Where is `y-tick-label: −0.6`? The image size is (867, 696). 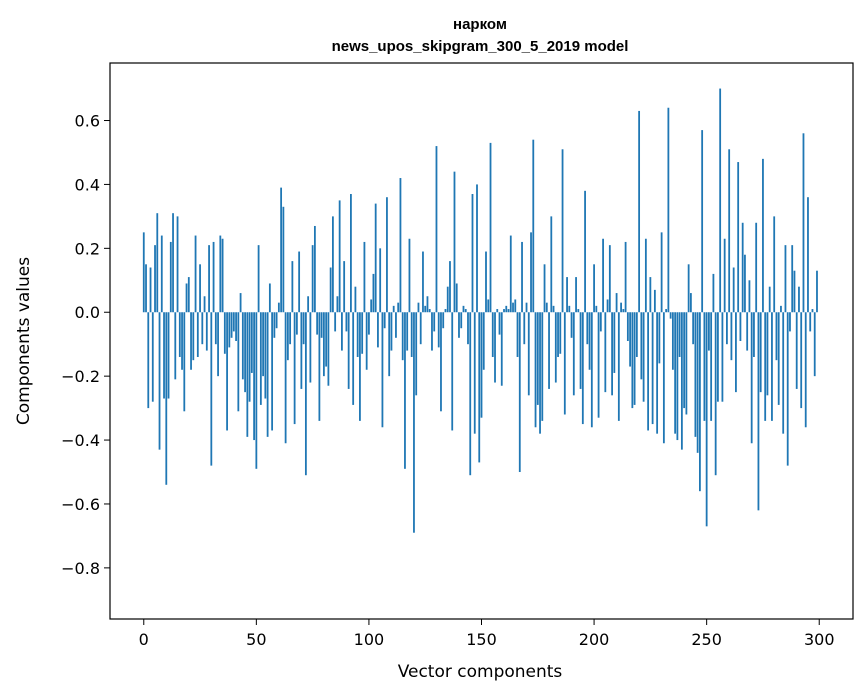 y-tick-label: −0.6 is located at coordinates (80, 504).